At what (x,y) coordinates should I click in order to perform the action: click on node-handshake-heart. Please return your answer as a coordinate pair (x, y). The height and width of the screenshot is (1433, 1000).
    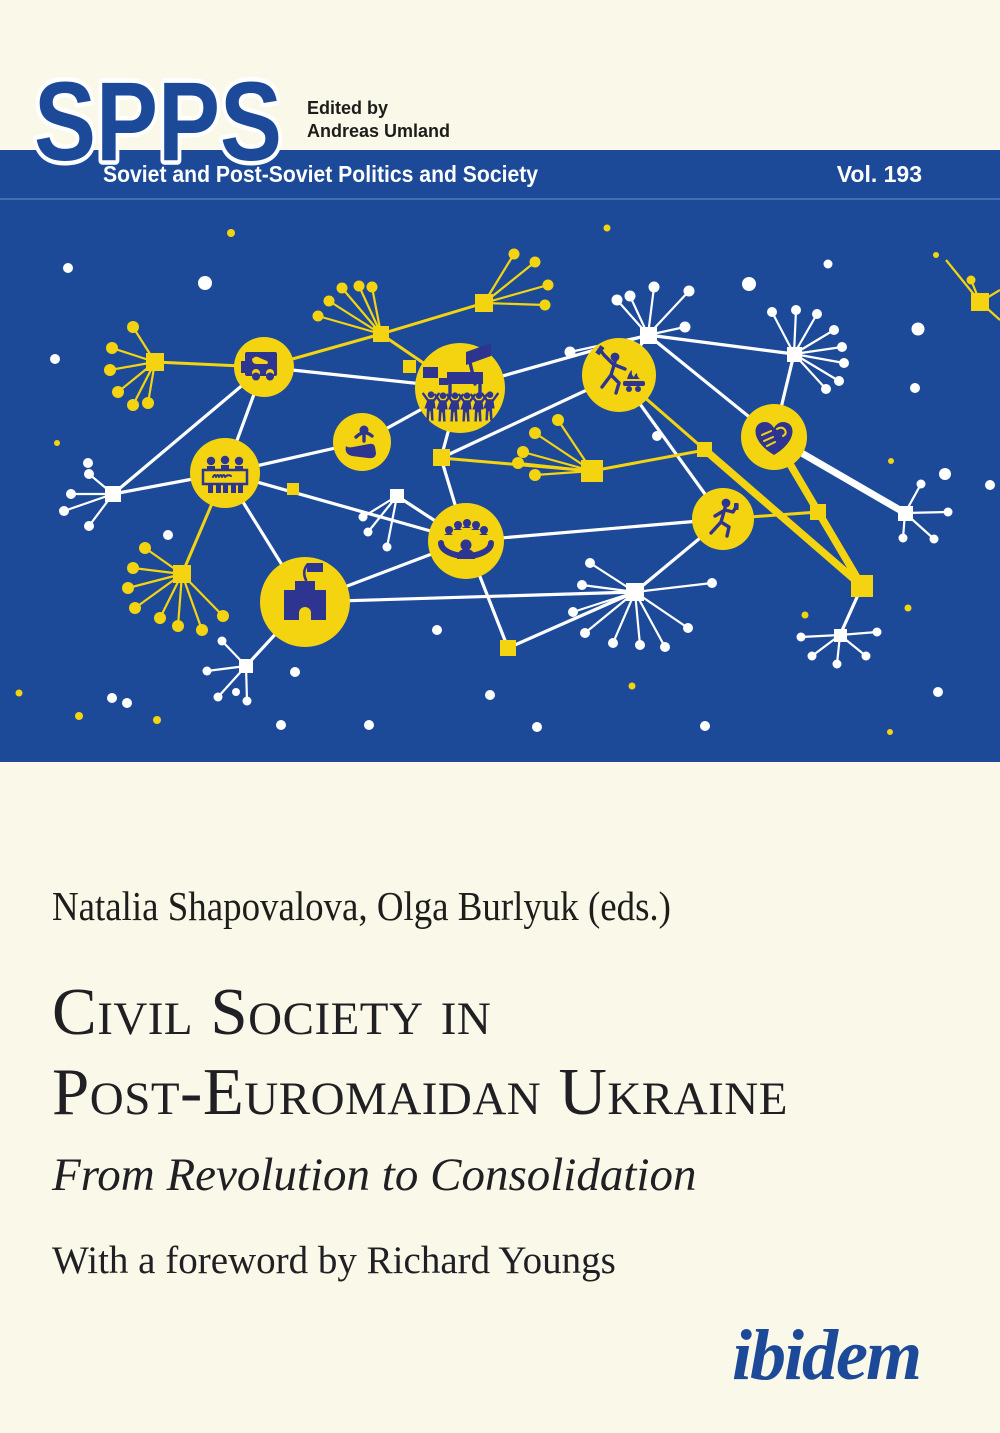
    Looking at the image, I should click on (774, 437).